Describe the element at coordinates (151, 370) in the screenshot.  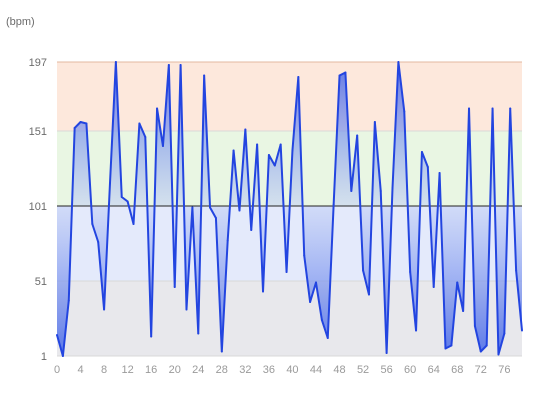
I see `x-tick-label-4: 16` at that location.